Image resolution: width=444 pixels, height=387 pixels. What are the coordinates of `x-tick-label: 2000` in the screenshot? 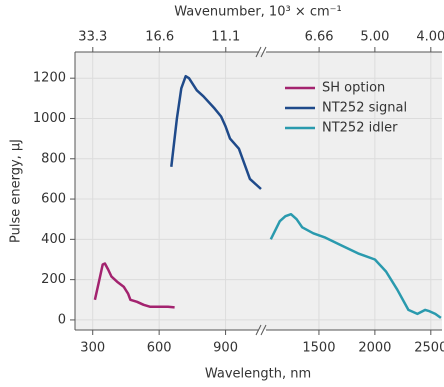 It's located at (374, 348).